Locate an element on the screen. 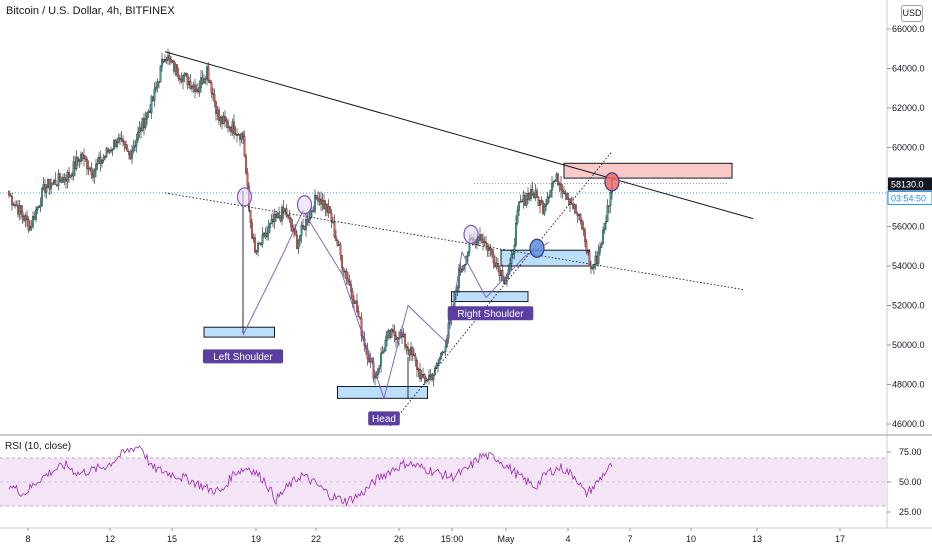  rsi-line is located at coordinates (310, 476).